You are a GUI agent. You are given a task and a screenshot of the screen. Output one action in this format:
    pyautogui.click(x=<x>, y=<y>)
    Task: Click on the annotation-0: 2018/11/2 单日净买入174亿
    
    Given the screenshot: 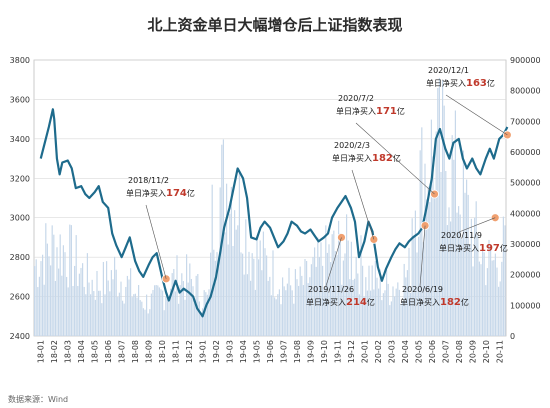 What is the action you would take?
    pyautogui.click(x=160, y=227)
    